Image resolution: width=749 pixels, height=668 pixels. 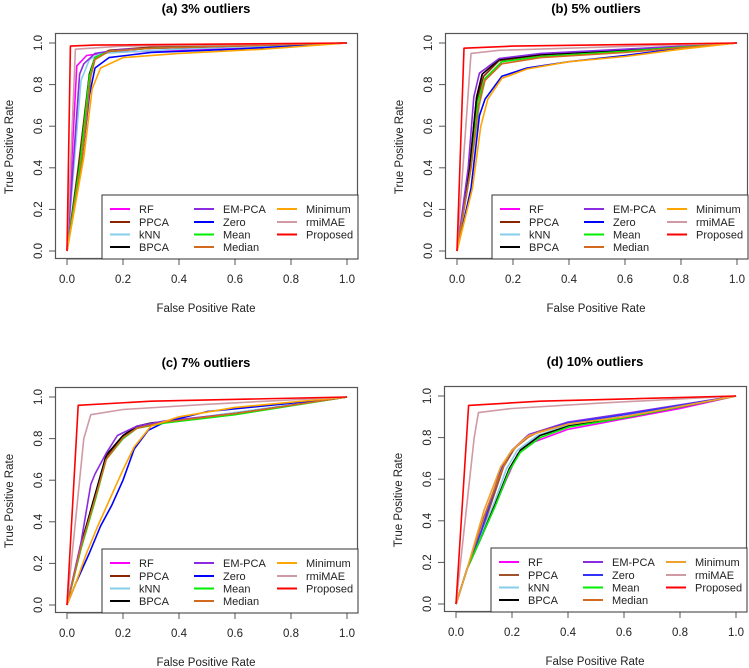 What do you see at coordinates (535, 563) in the screenshot?
I see `legend-label: RF` at bounding box center [535, 563].